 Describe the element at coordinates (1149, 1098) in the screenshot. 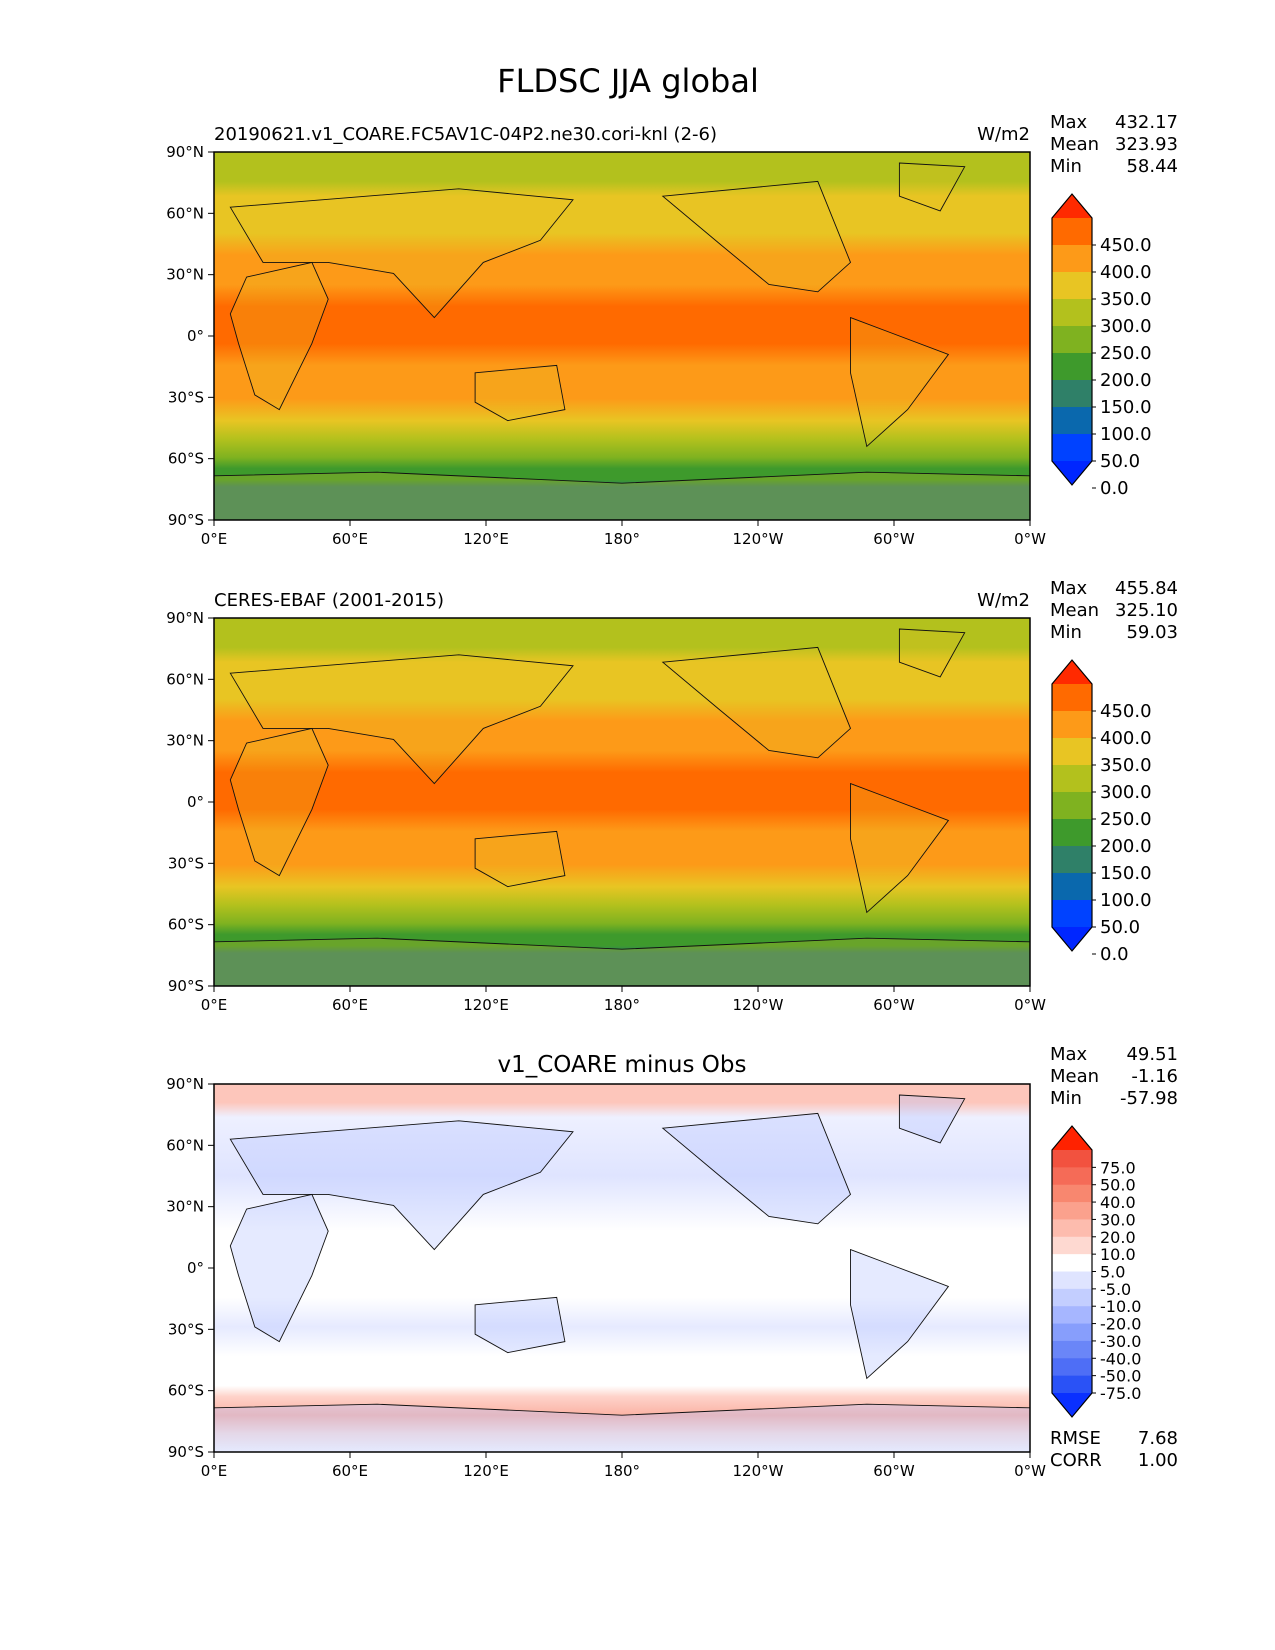

I see `stat-value: -57.98` at that location.